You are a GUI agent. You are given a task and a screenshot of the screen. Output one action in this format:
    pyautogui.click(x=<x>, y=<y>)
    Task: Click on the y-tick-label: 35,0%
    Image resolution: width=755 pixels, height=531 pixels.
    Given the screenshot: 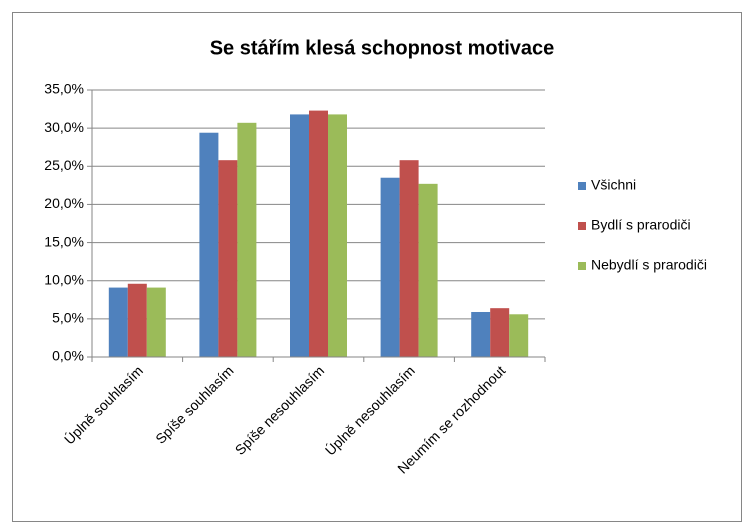 What is the action you would take?
    pyautogui.click(x=64, y=89)
    